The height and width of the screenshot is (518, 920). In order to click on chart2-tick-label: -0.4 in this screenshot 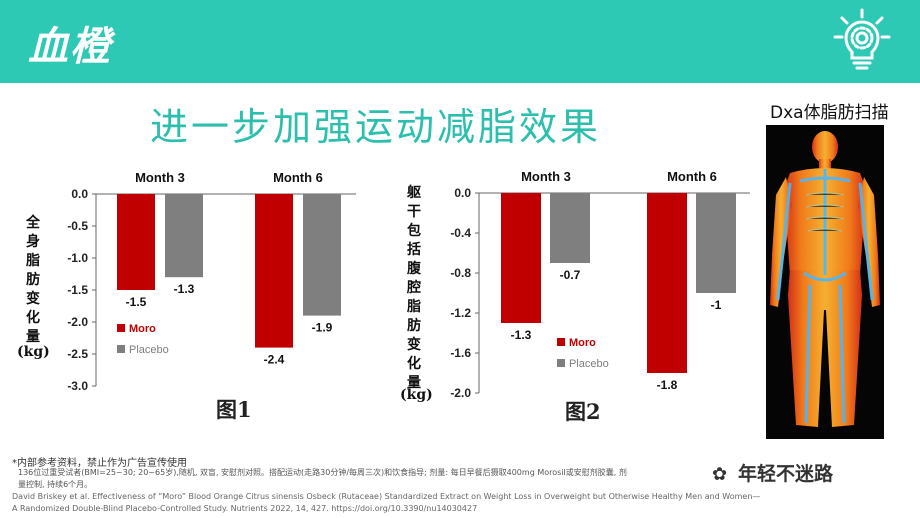, I will do `click(460, 233)`.